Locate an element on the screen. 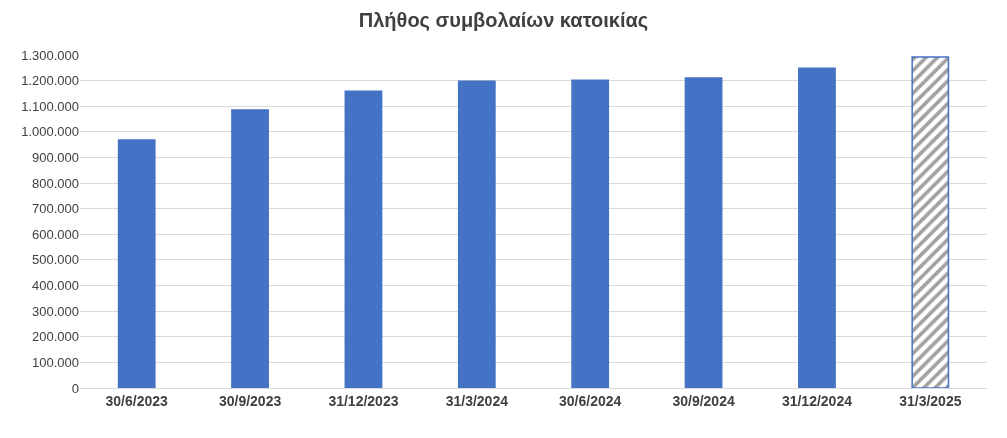  y-tick-label: 1.200.000 is located at coordinates (50, 81).